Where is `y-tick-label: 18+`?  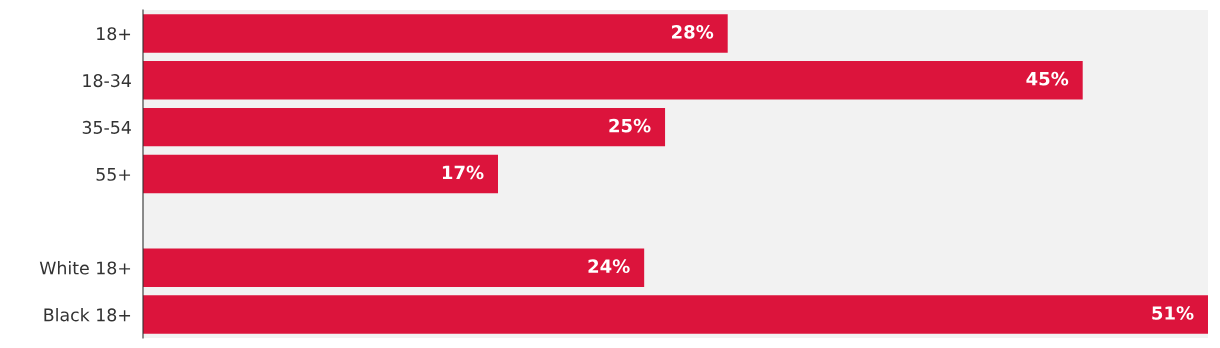 y-tick-label: 18+ is located at coordinates (114, 34).